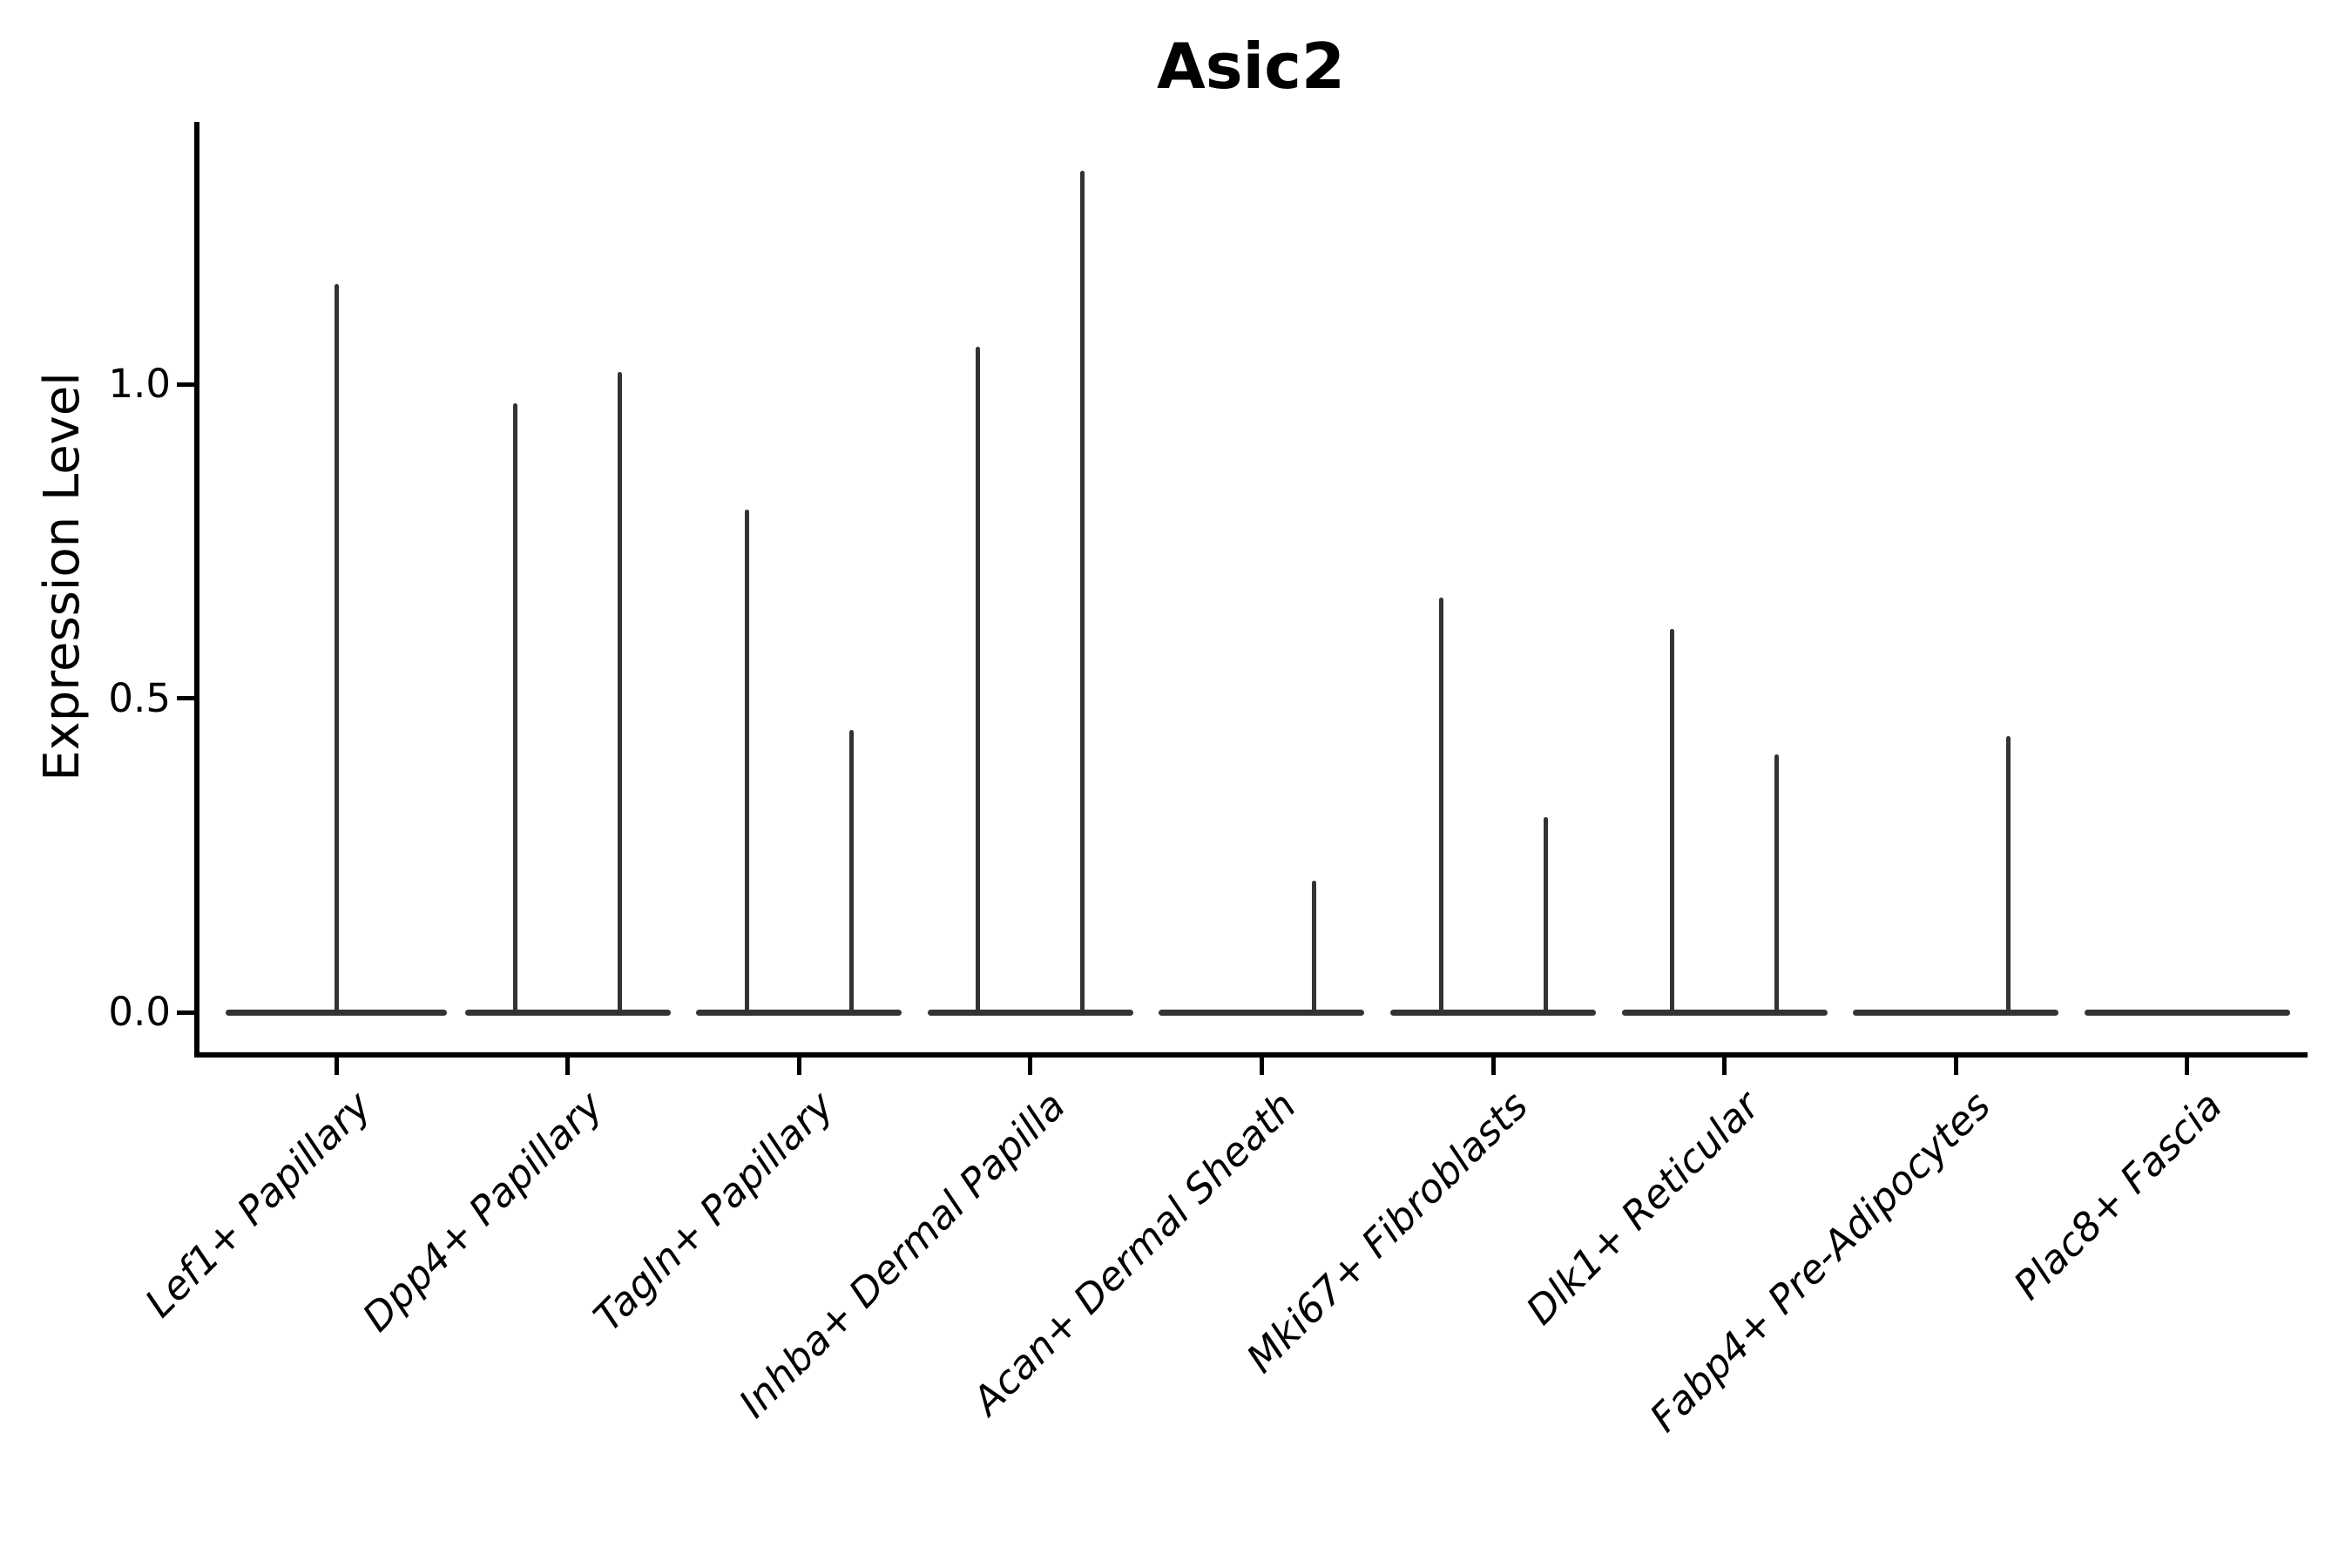 The image size is (2352, 1568). Describe the element at coordinates (1820, 1262) in the screenshot. I see `x-tick-label: Fabp4+ Pre-Adipocytes` at that location.